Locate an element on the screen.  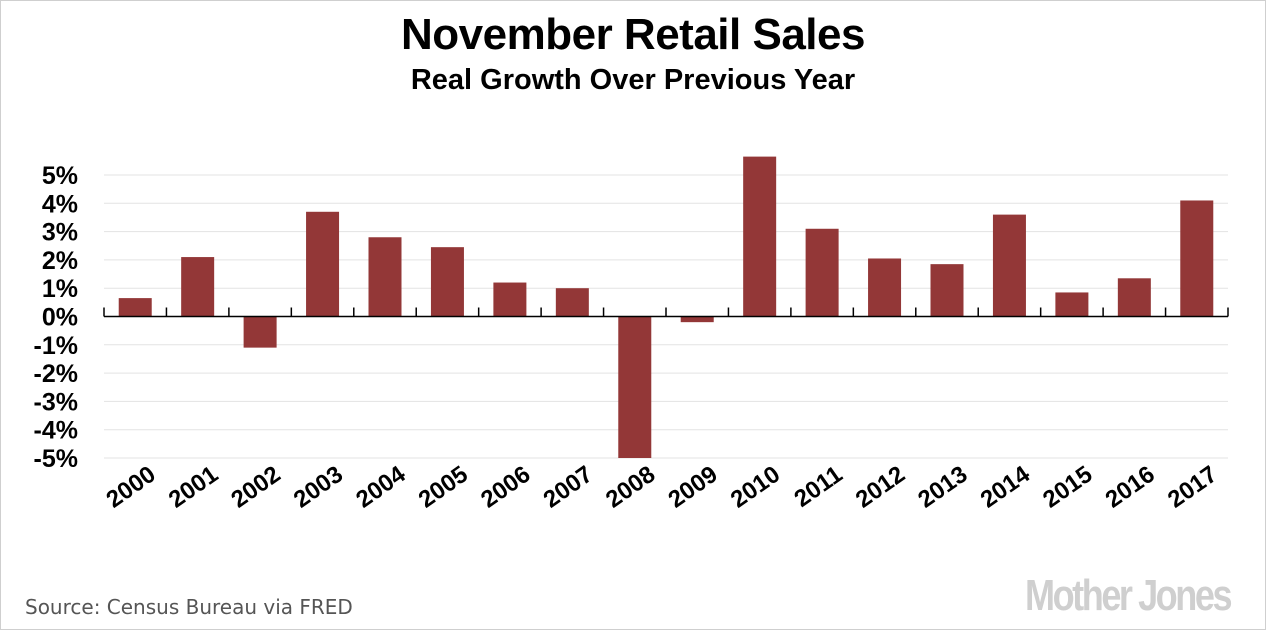
bar-2012 is located at coordinates (885, 287).